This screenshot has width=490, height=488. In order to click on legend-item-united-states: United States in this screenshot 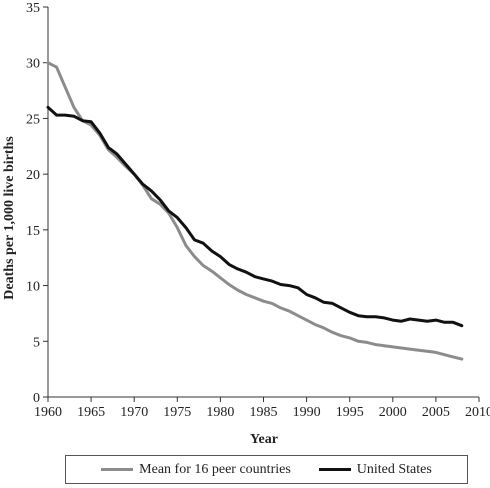, I will do `click(375, 469)`.